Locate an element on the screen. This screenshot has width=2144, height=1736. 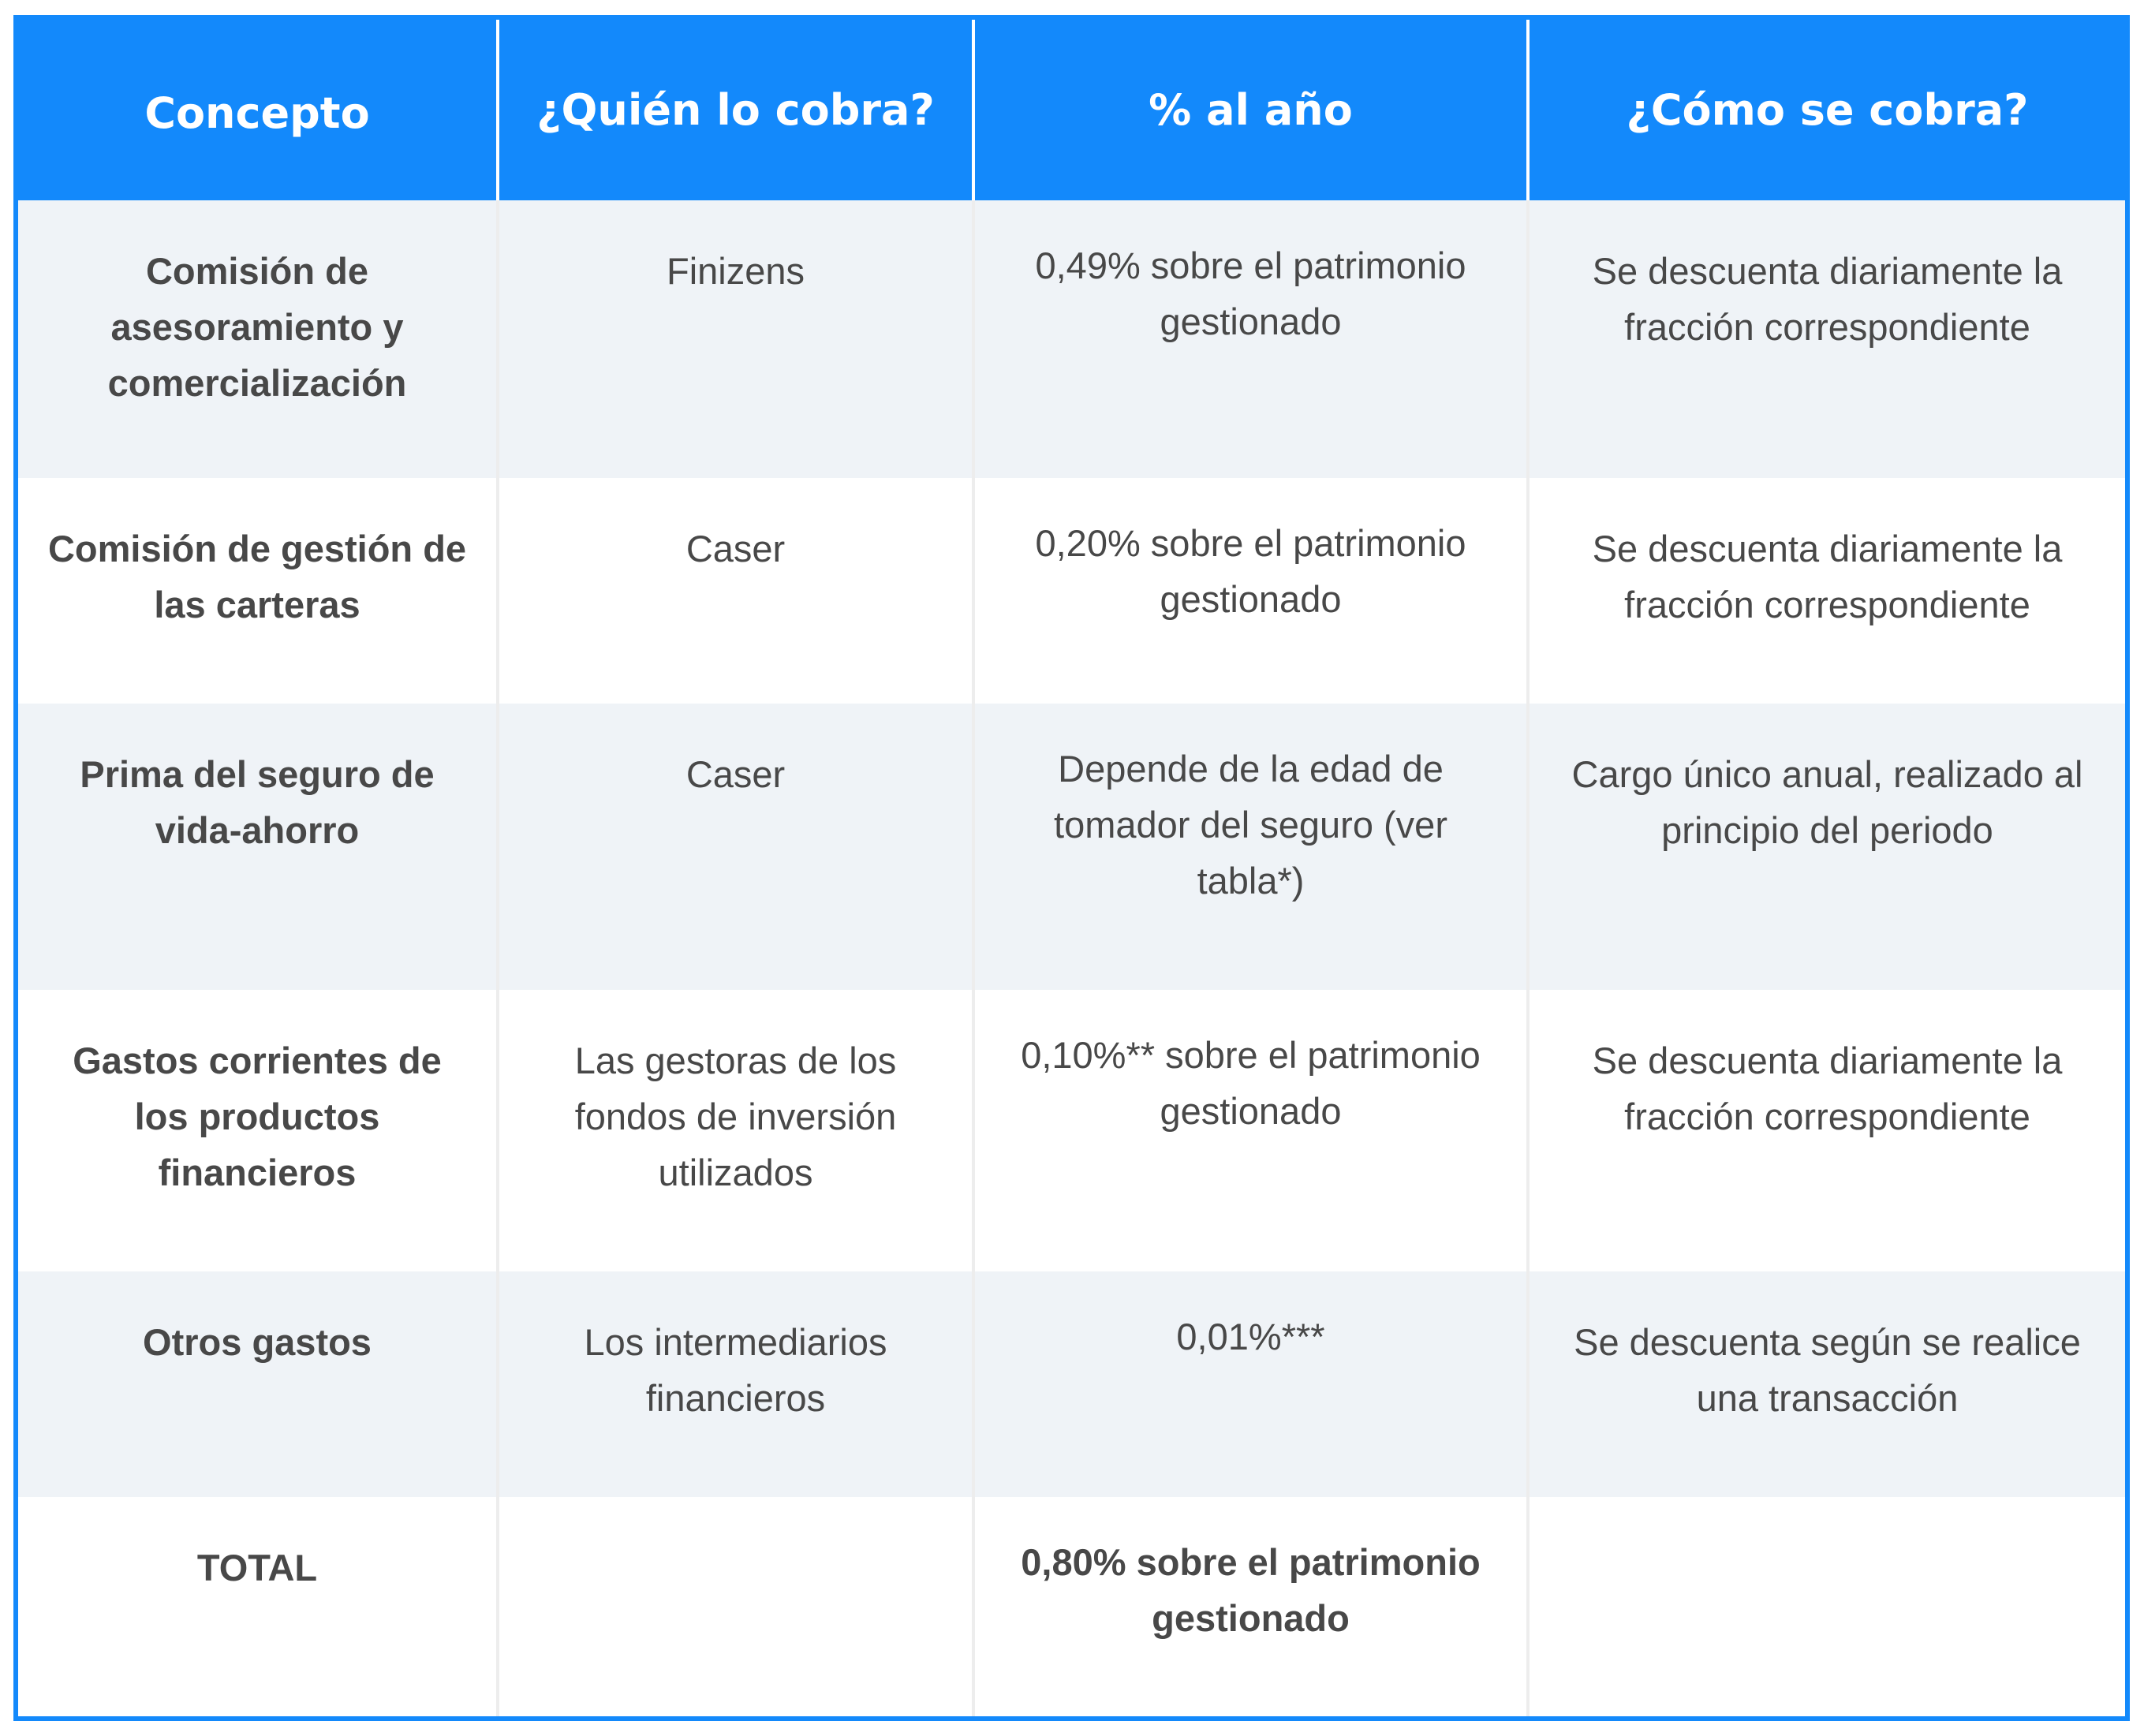
cell-porcentaje: 0,49% sobre el patrimonio gestionado is located at coordinates (1251, 339).